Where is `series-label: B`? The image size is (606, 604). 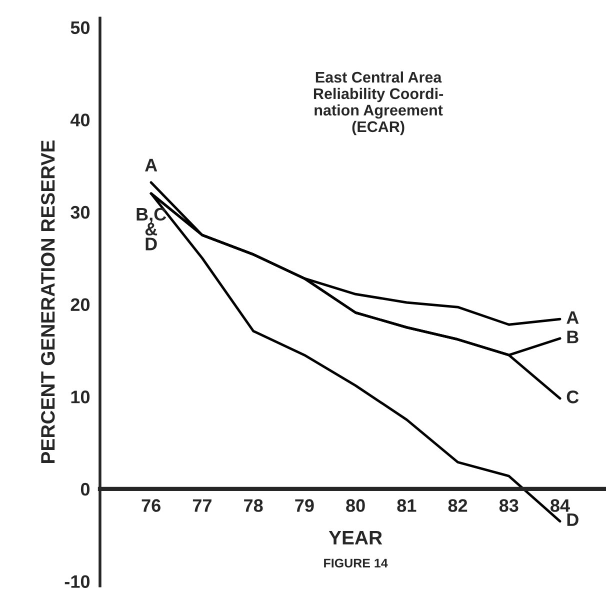
series-label: B is located at coordinates (572, 337).